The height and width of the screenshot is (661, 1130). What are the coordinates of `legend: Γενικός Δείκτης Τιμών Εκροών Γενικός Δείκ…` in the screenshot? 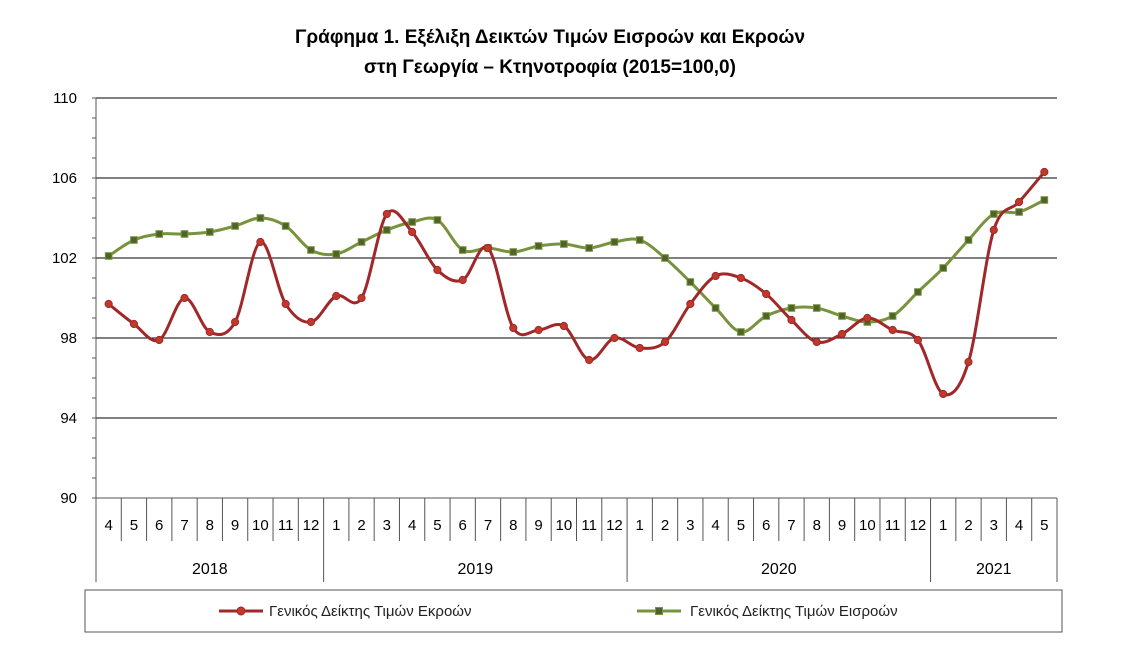 It's located at (573, 611).